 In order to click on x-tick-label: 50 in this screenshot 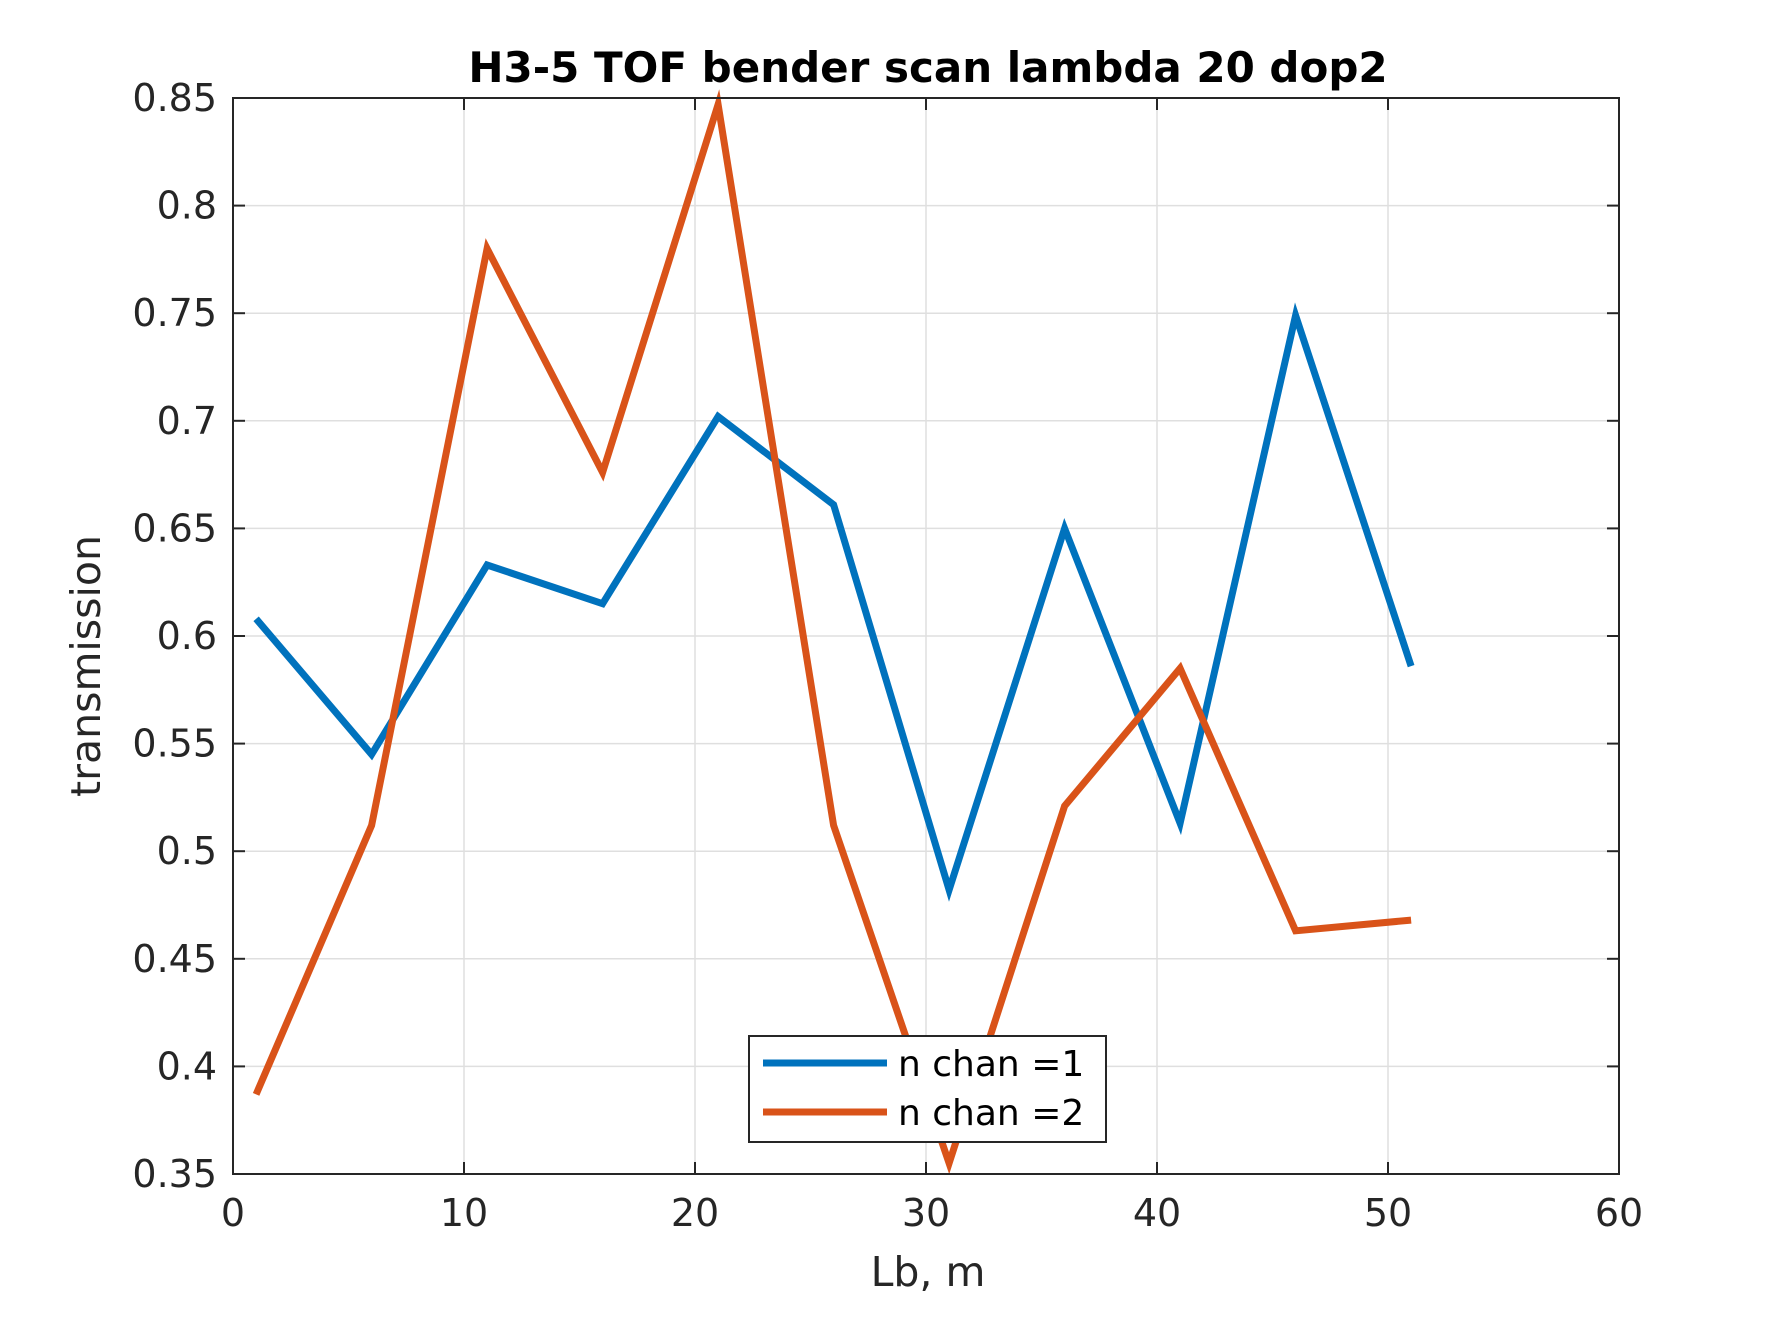, I will do `click(1388, 1213)`.